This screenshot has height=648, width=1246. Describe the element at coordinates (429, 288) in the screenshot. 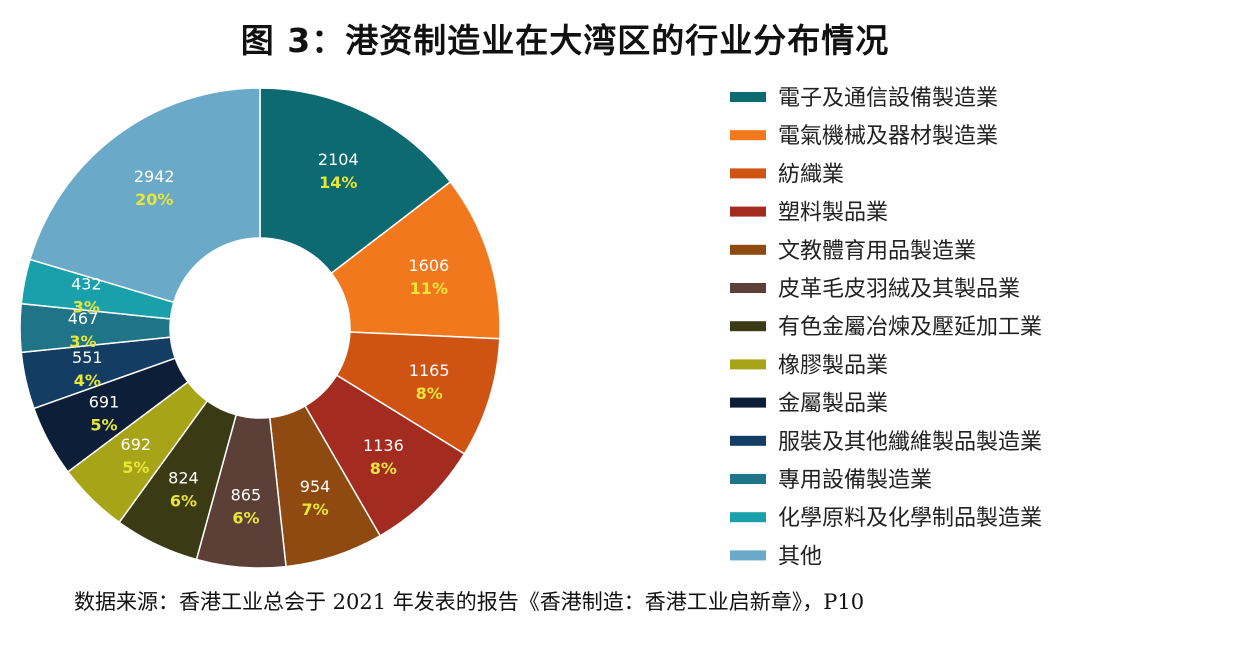

I see `slice-2-percent-label: 11%` at that location.